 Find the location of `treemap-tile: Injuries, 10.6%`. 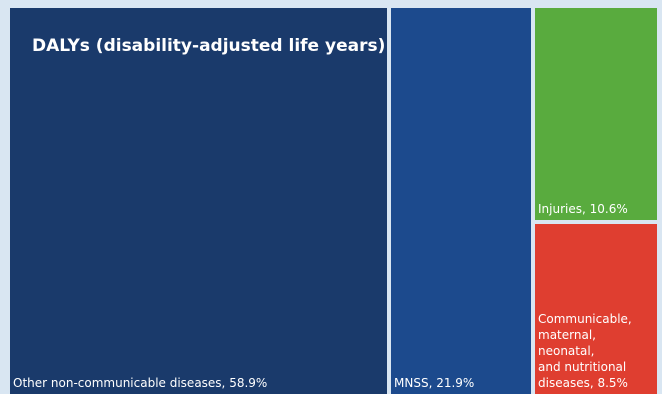

treemap-tile: Injuries, 10.6% is located at coordinates (596, 114).